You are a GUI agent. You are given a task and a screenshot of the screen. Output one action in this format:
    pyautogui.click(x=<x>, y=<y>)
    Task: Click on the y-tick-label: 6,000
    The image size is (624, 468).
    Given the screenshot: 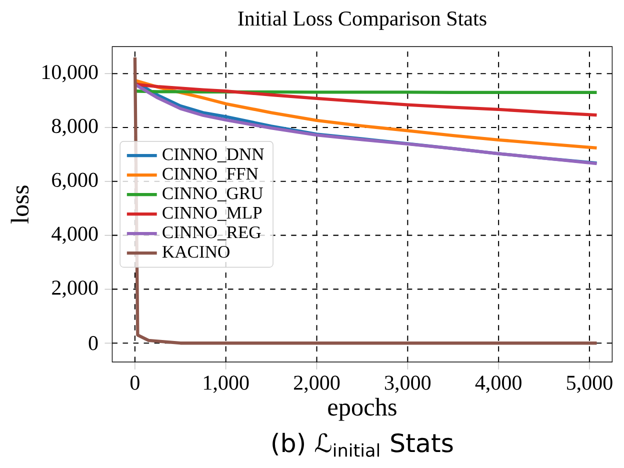 What is the action you would take?
    pyautogui.click(x=75, y=181)
    